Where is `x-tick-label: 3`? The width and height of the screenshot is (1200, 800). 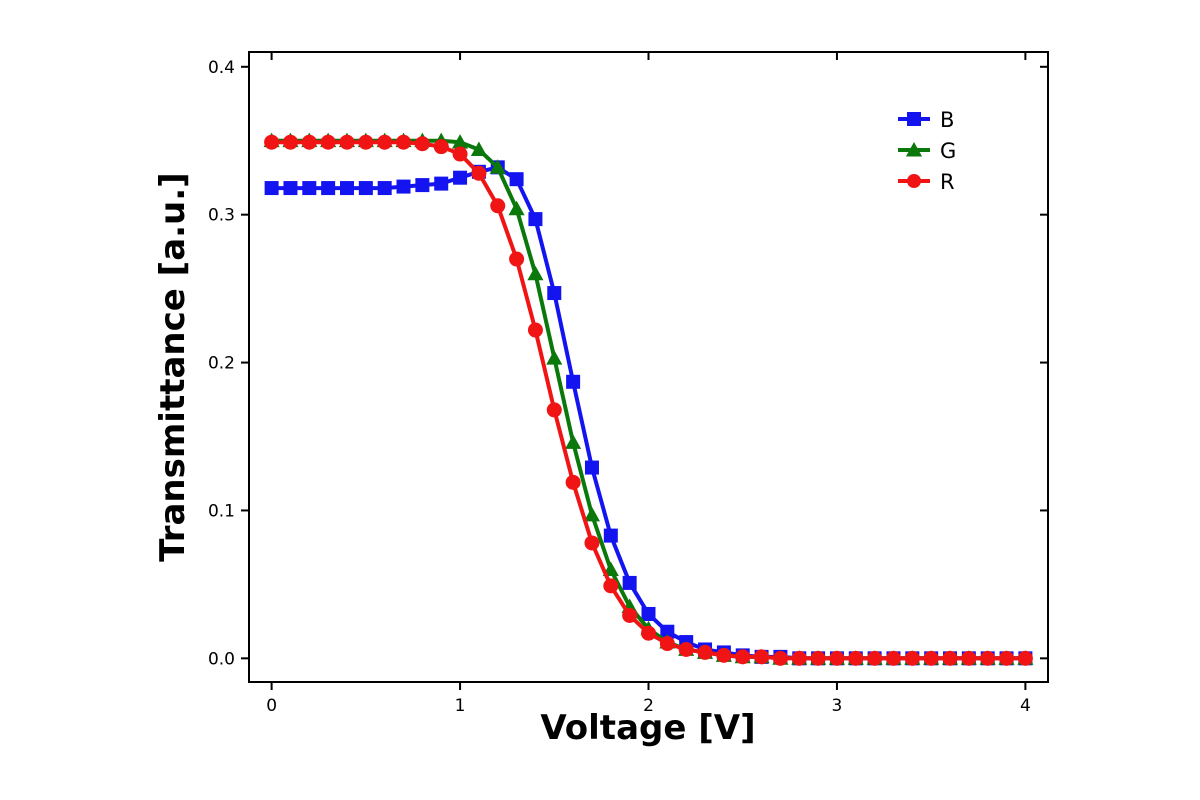
x-tick-label: 3 is located at coordinates (837, 706).